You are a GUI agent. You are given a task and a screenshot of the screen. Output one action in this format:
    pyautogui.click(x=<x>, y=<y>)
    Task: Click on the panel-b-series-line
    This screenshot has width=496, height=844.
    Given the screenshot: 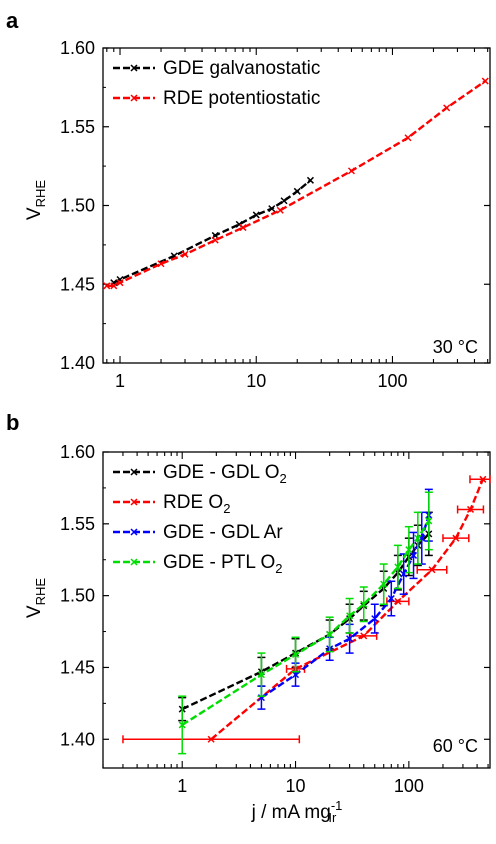 What is the action you would take?
    pyautogui.click(x=305, y=623)
    